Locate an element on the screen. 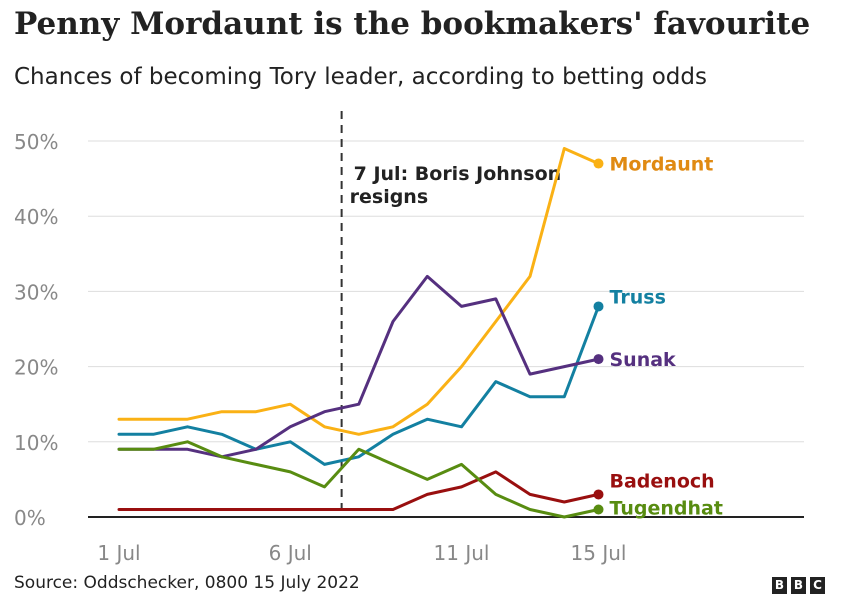 This screenshot has width=843, height=597. y-tick-label: 50% is located at coordinates (36, 142).